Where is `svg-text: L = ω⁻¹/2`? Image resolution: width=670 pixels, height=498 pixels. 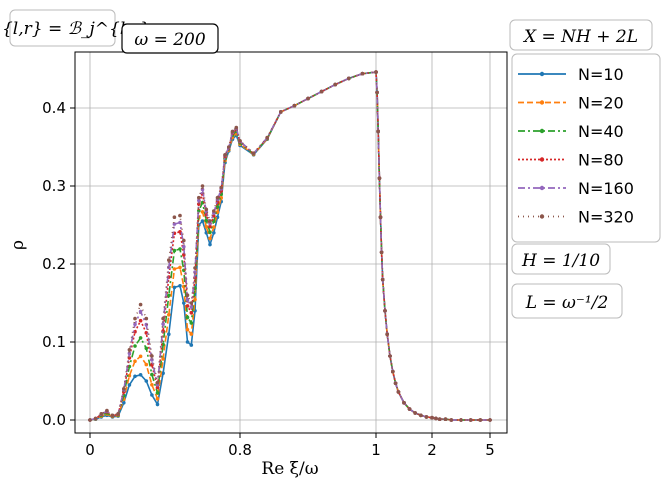
svg-text: L = ω⁻¹/2 is located at coordinates (567, 303).